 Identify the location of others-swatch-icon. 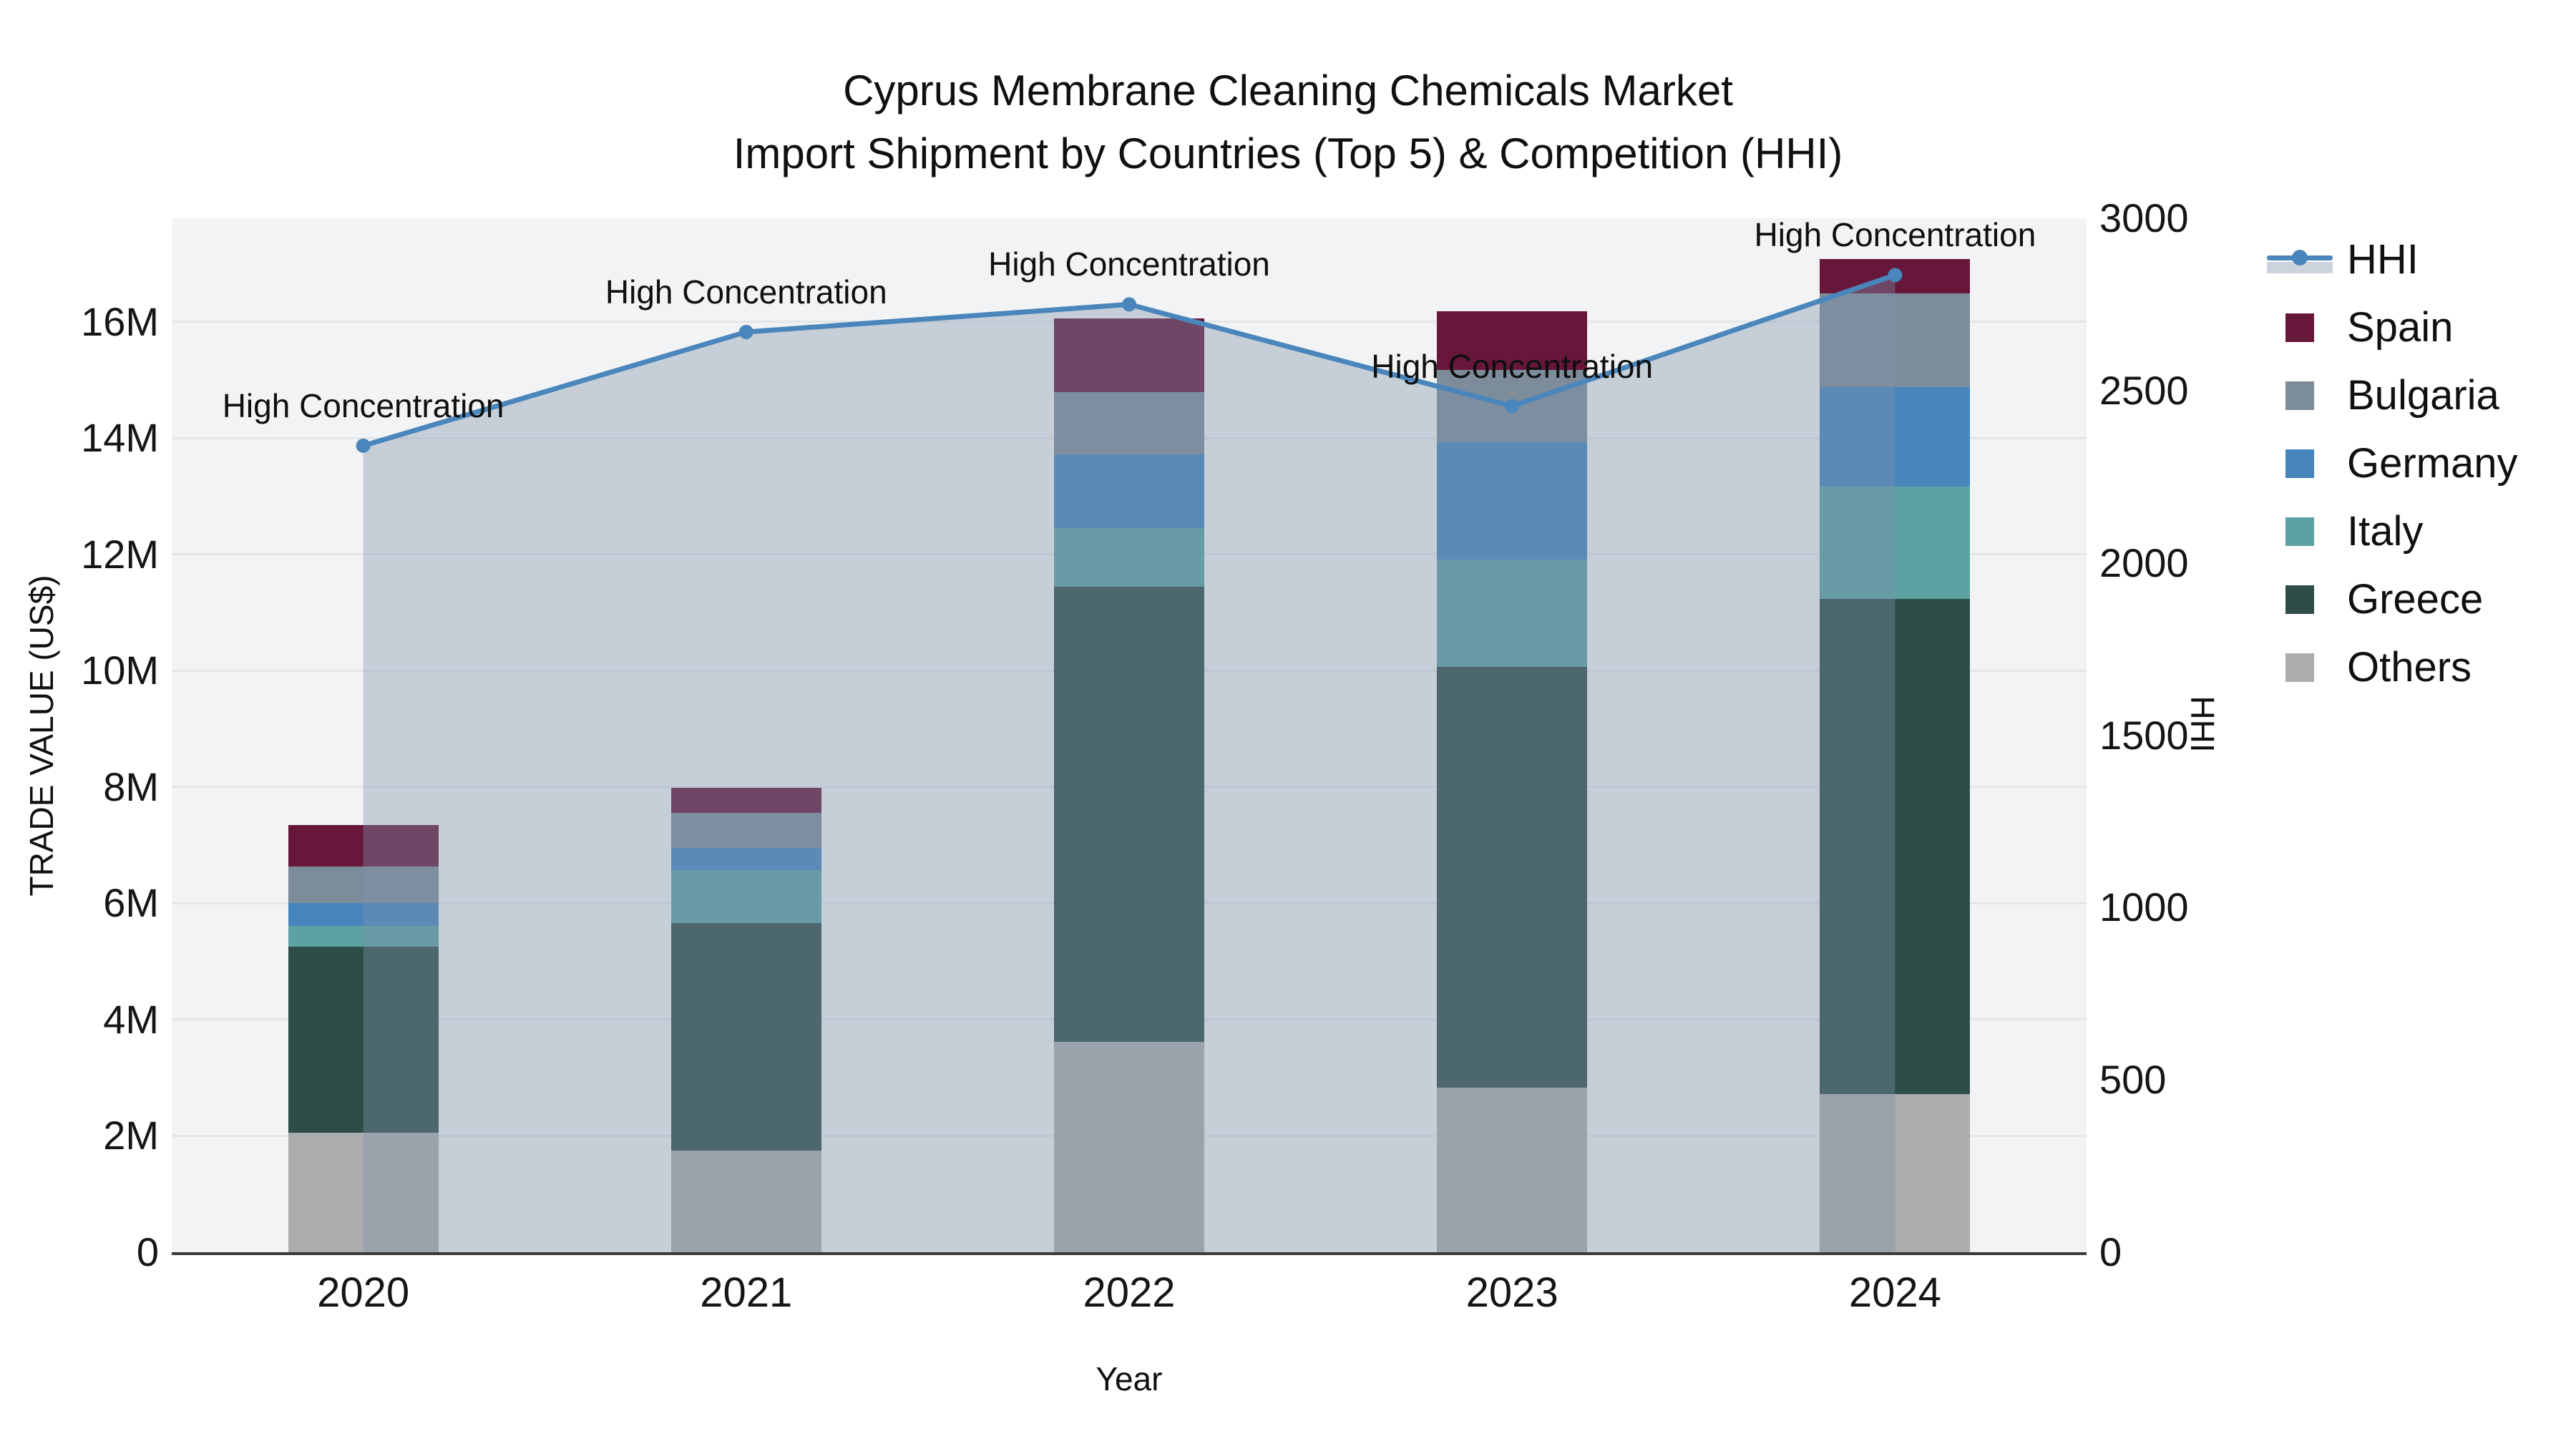
(2300, 668).